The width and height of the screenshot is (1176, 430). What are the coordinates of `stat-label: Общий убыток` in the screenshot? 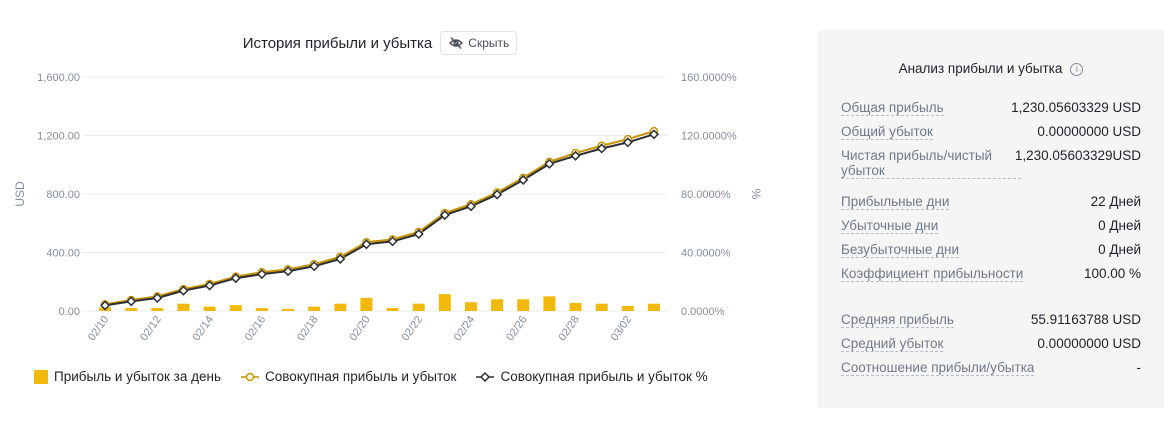 It's located at (887, 132).